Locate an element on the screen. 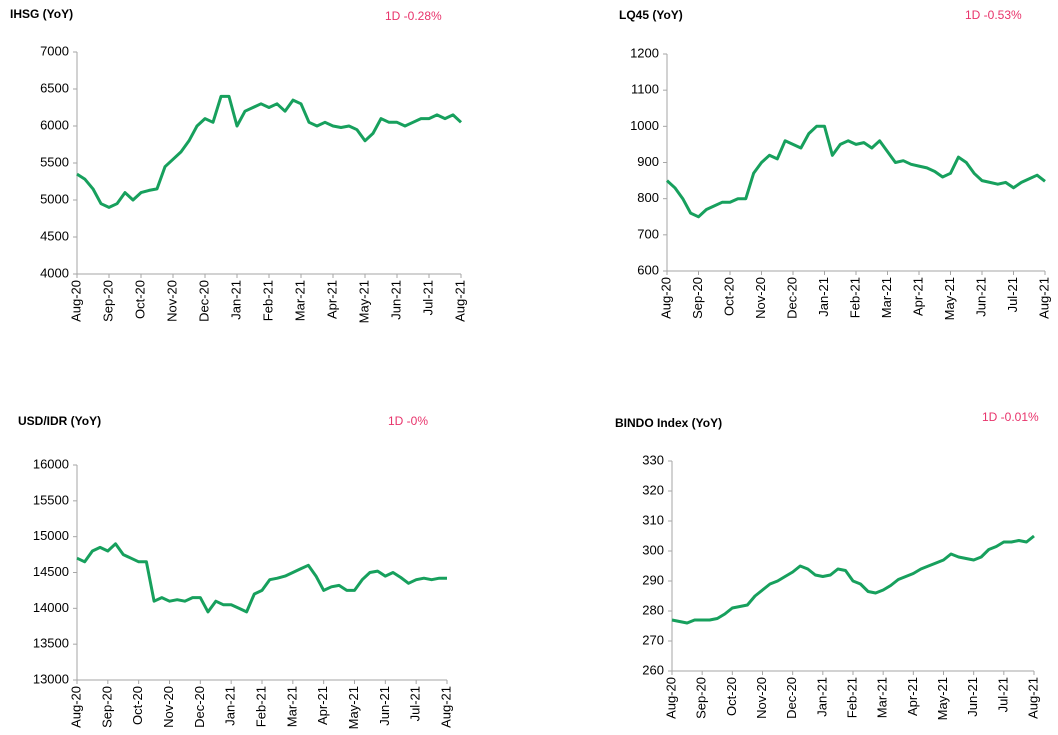 The width and height of the screenshot is (1058, 735). chart-title: BINDO Index (YoY) is located at coordinates (668, 423).